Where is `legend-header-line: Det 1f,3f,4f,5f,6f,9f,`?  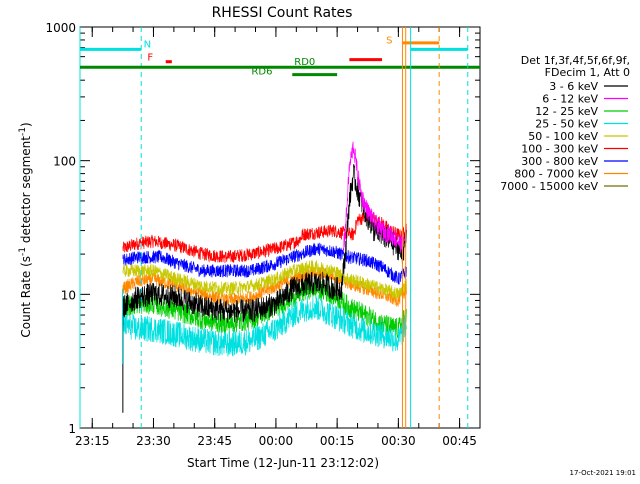 legend-header-line: Det 1f,3f,4f,5f,6f,9f, is located at coordinates (575, 60).